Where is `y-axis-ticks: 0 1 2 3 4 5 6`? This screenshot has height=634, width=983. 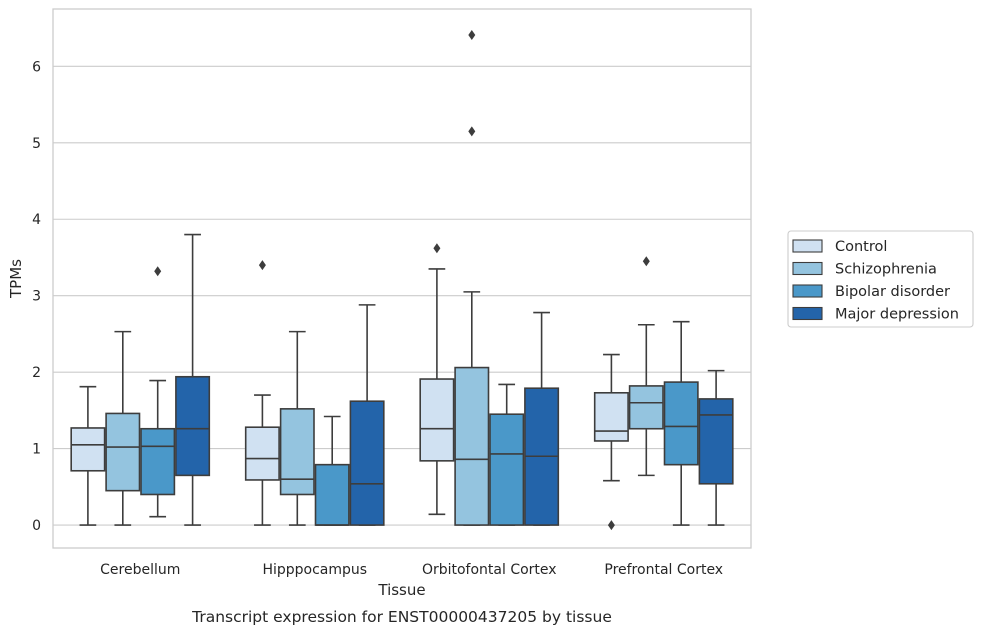 y-axis-ticks: 0 1 2 3 4 5 6 is located at coordinates (36, 296).